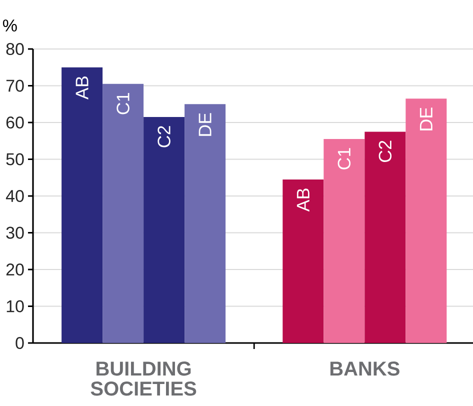 The width and height of the screenshot is (473, 406). I want to click on series-label: AB, so click(82, 88).